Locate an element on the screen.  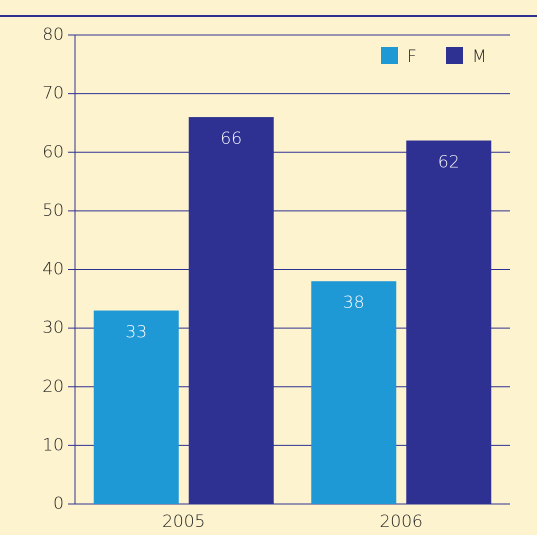
value-label: 66 is located at coordinates (231, 139).